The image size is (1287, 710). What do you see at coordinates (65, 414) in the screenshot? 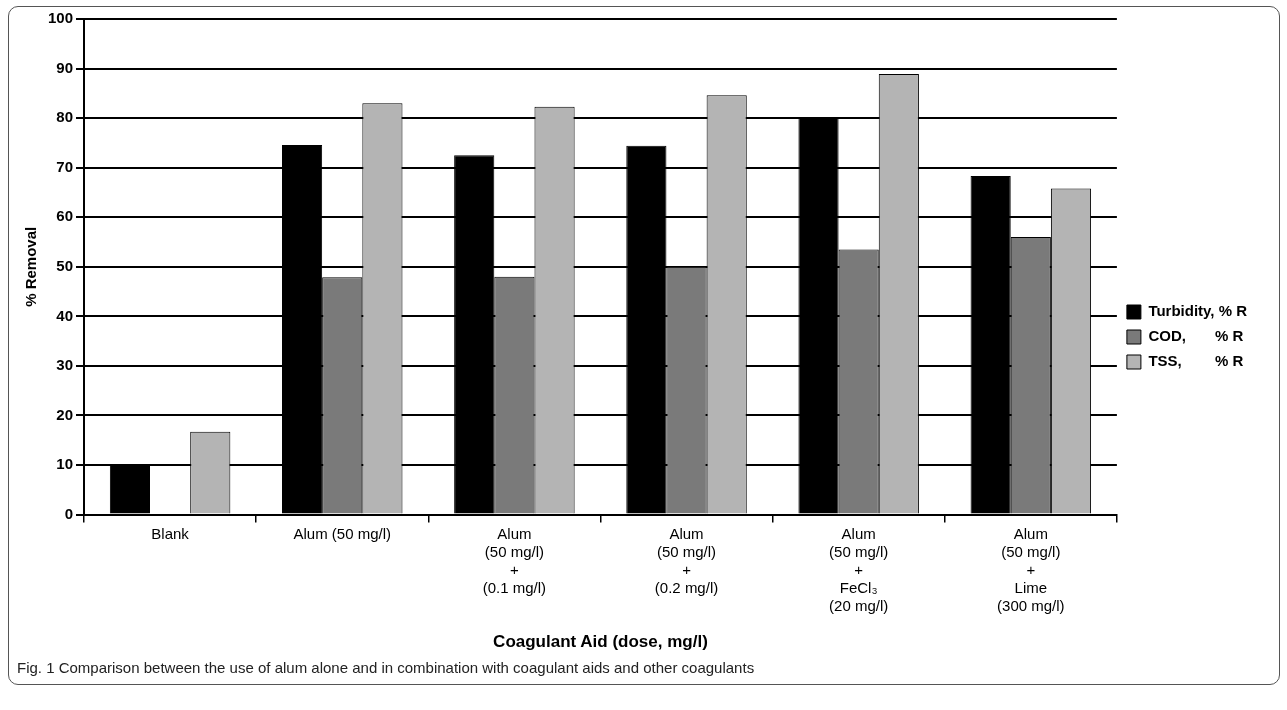
I see `y-tick-label: 20` at bounding box center [65, 414].